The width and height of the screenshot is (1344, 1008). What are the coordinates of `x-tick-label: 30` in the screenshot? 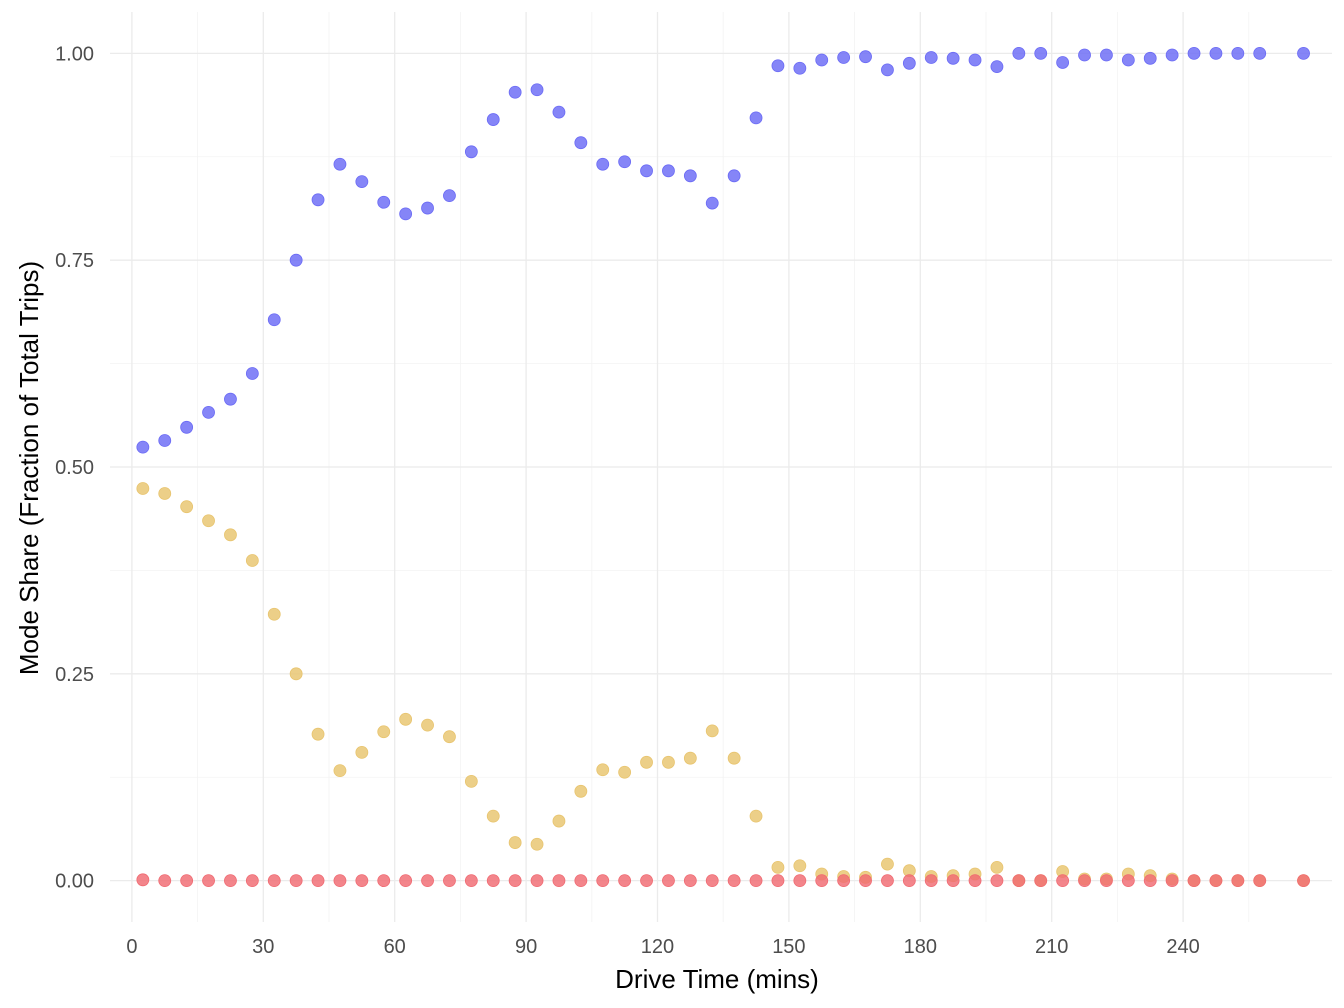 It's located at (263, 947).